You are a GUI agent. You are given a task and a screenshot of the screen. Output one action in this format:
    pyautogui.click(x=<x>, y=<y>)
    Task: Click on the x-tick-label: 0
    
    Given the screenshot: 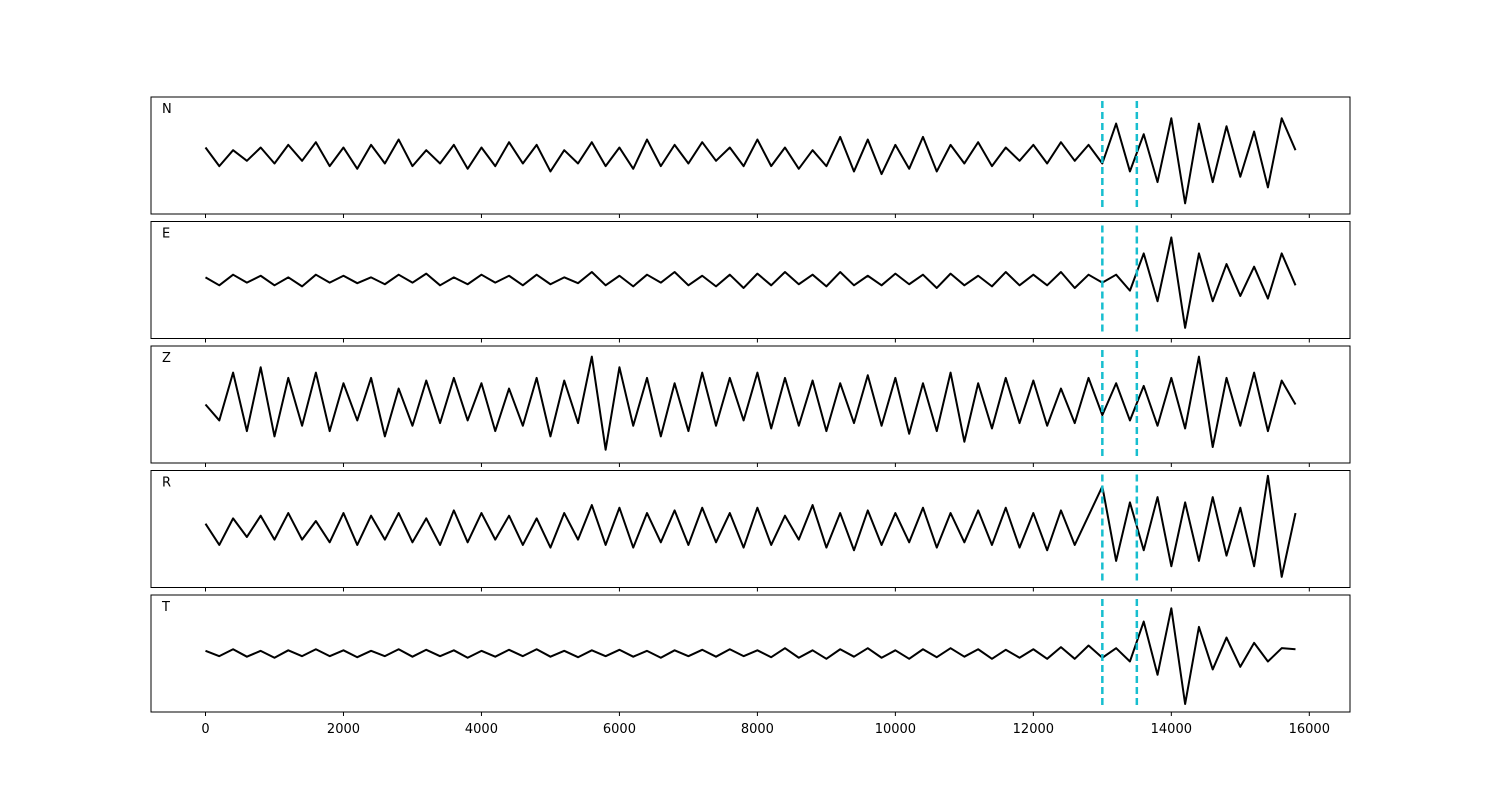 What is the action you would take?
    pyautogui.click(x=205, y=729)
    